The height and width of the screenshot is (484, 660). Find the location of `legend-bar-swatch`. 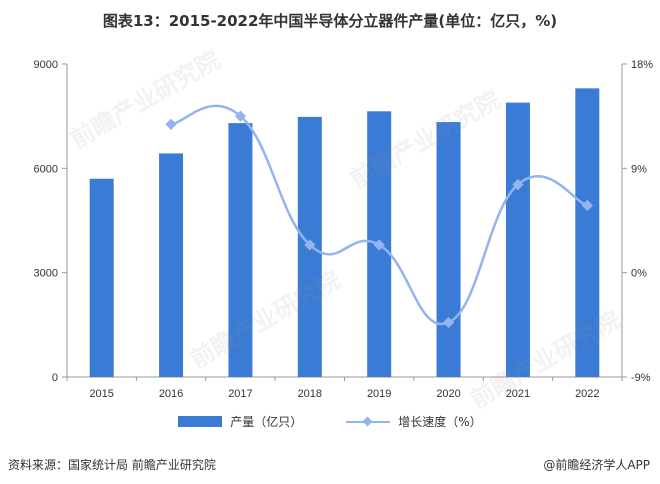

legend-bar-swatch is located at coordinates (200, 421).